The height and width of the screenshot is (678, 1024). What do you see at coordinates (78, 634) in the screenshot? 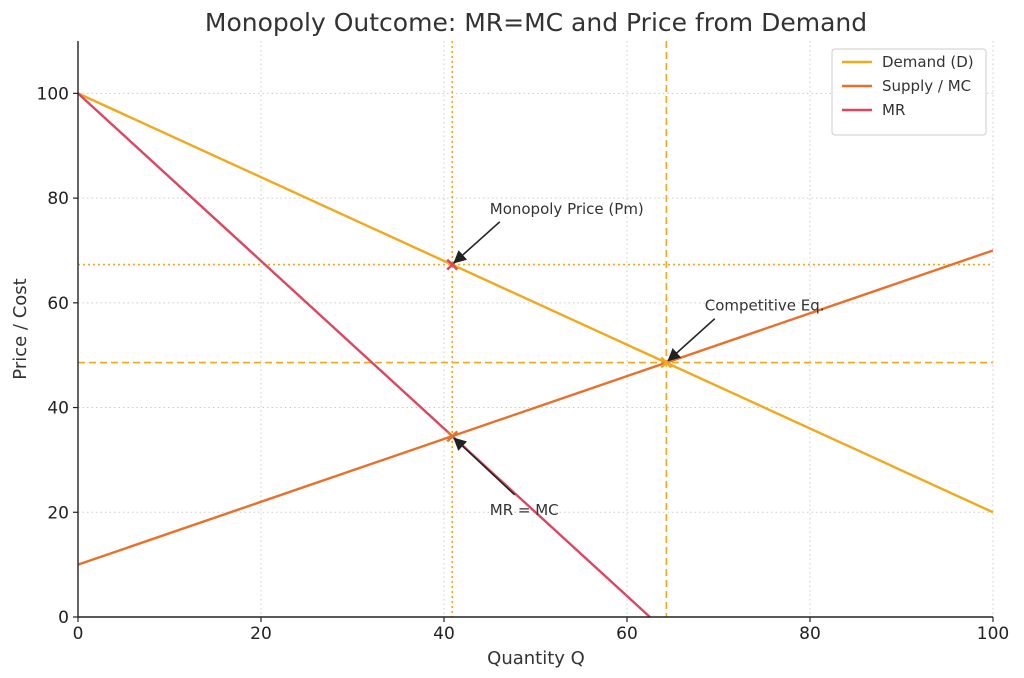
I see `x-tick-label: 0` at bounding box center [78, 634].